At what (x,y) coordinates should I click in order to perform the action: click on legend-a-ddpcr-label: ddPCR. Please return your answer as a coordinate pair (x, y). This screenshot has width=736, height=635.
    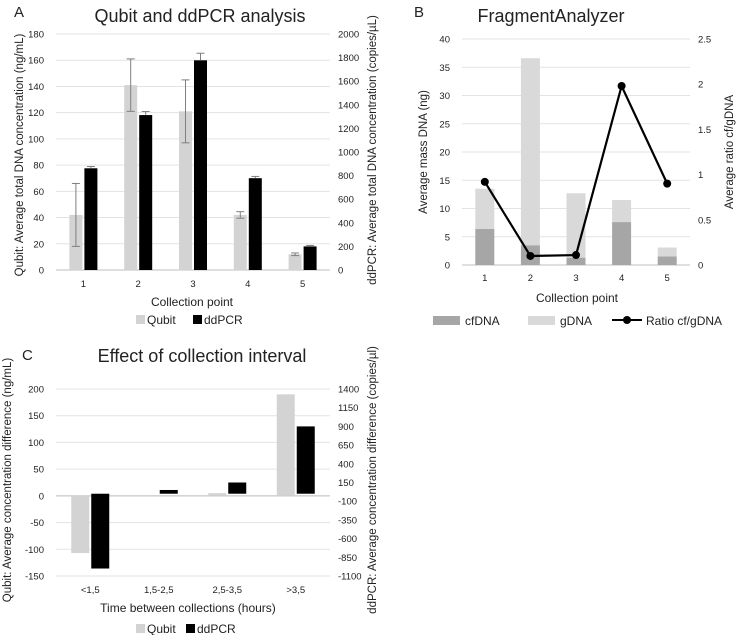
    Looking at the image, I should click on (223, 320).